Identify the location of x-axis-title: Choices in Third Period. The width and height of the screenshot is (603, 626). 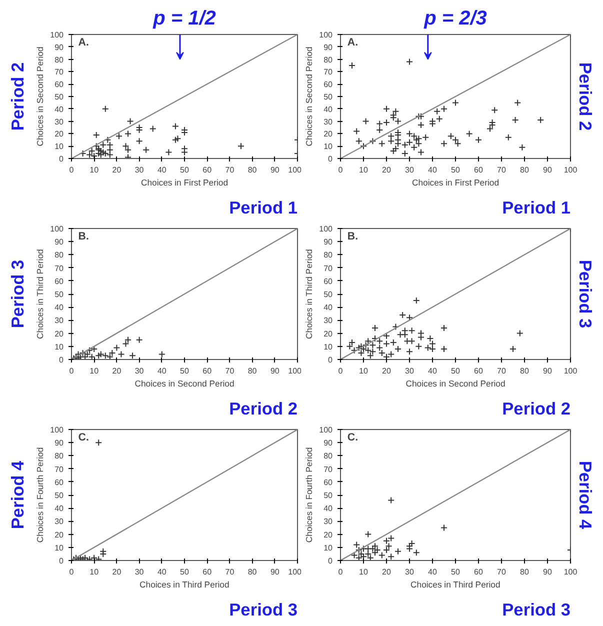
(185, 585).